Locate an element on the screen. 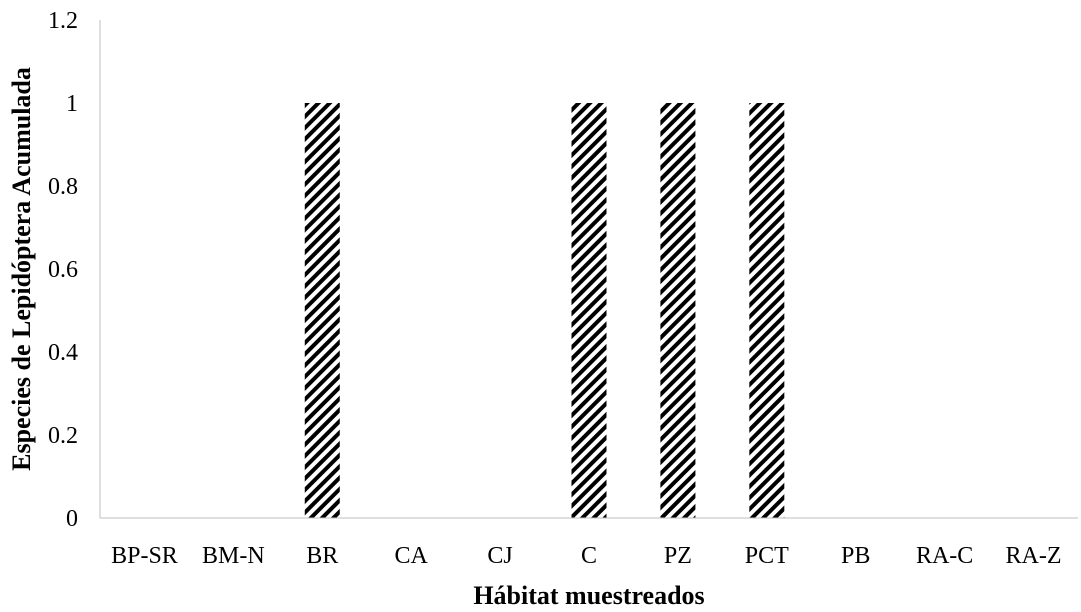  x-tick-label: CJ is located at coordinates (499, 556).